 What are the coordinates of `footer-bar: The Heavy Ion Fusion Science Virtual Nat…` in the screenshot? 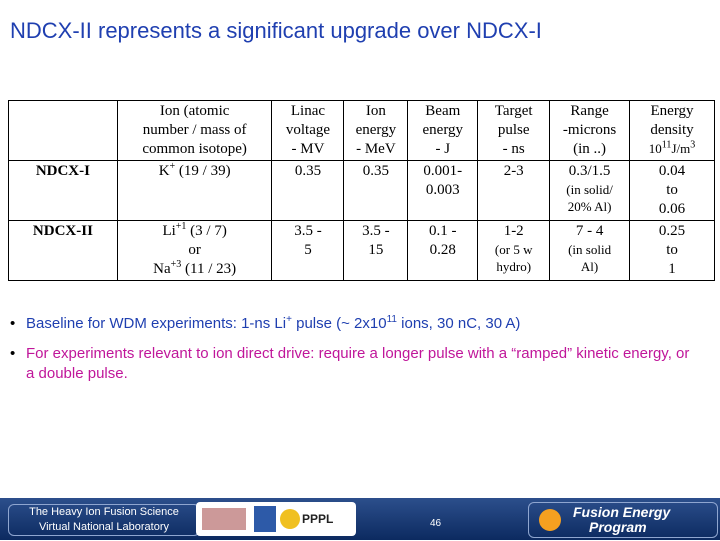 It's located at (360, 519).